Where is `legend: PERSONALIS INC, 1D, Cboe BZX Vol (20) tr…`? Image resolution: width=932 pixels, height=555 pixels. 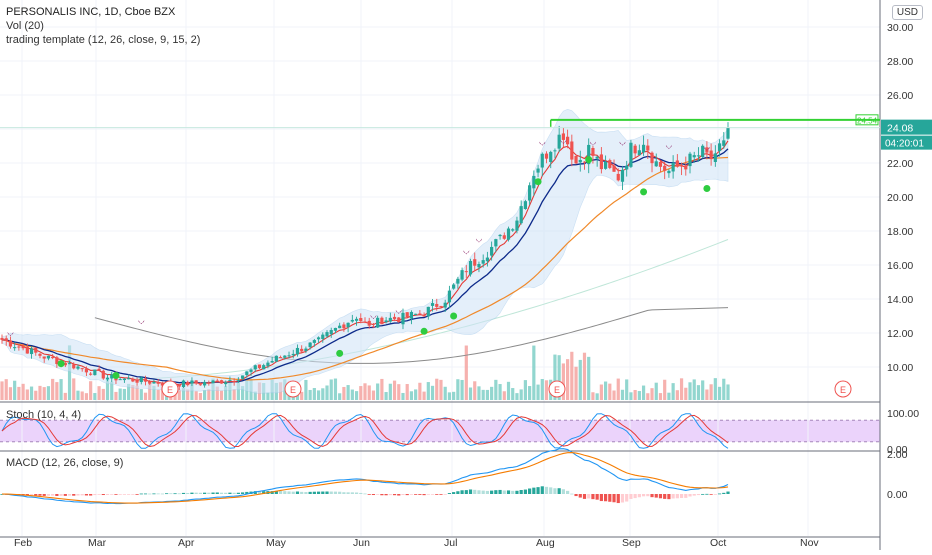 legend: PERSONALIS INC, 1D, Cboe BZX Vol (20) tr… is located at coordinates (103, 26).